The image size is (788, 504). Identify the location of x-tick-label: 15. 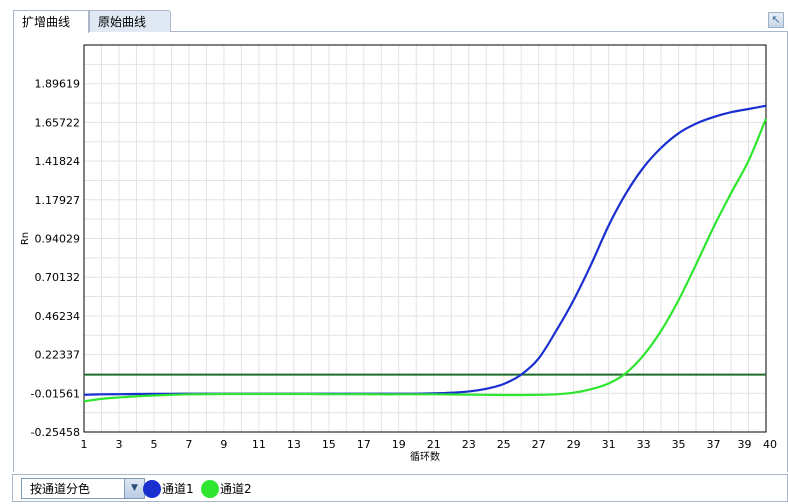
(329, 444).